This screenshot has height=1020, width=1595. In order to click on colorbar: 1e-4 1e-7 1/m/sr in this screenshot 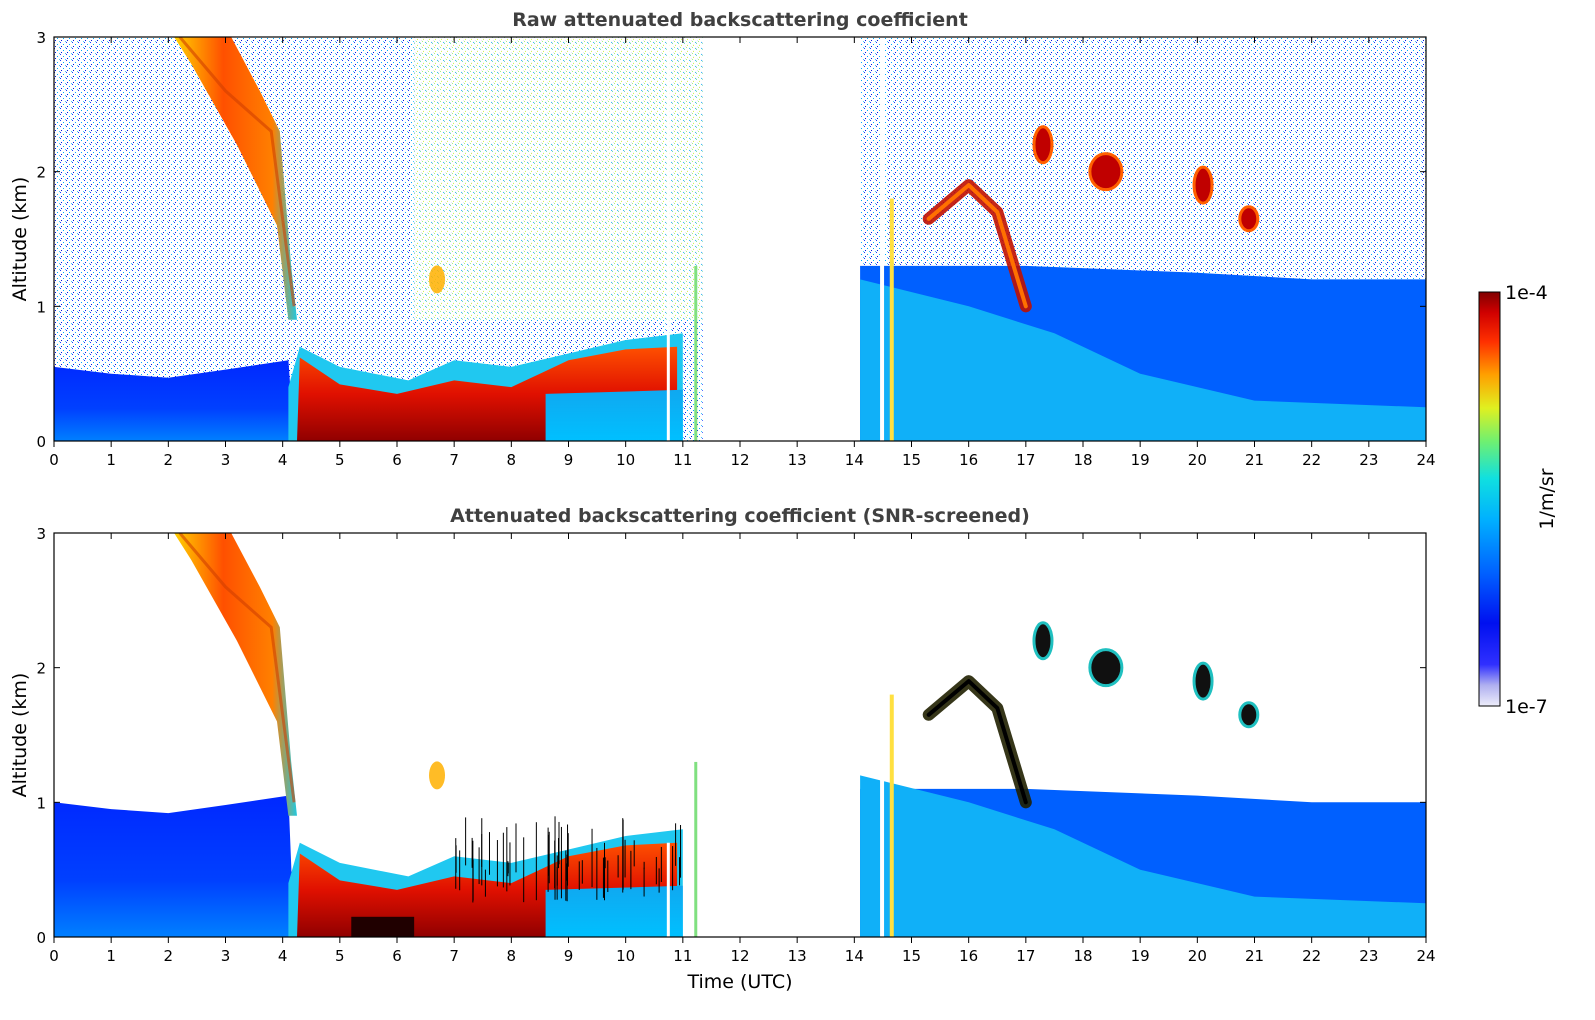, I will do `click(1518, 500)`.